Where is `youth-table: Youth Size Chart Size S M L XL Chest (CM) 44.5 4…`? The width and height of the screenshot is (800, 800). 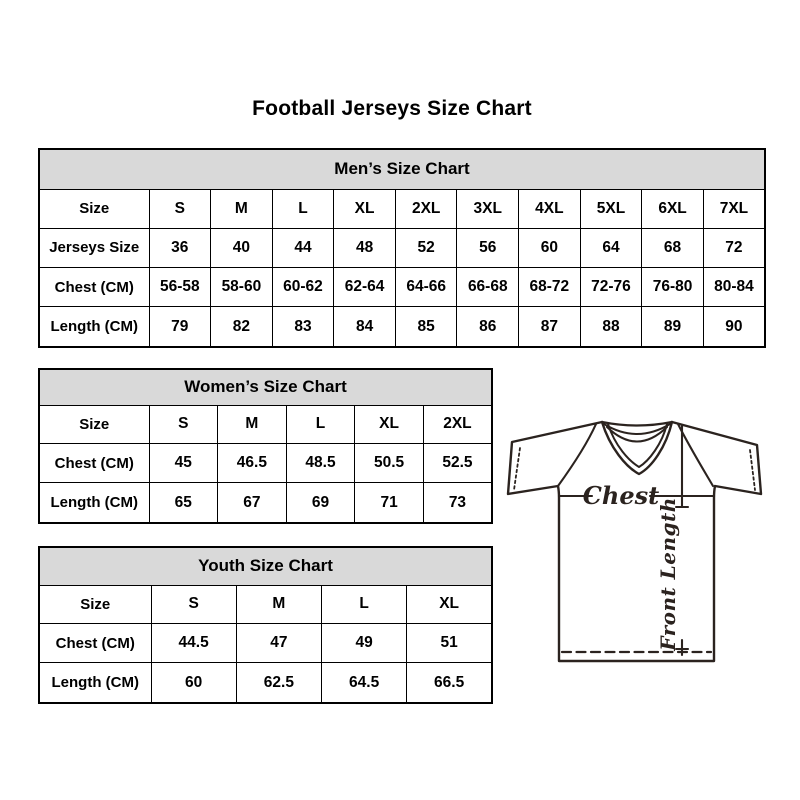
youth-table: Youth Size Chart Size S M L XL Chest (CM) 44.5 4… is located at coordinates (265, 625).